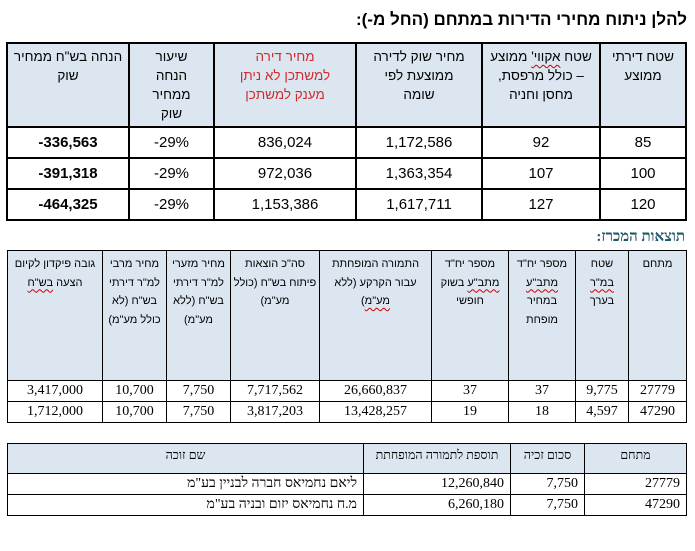 The width and height of the screenshot is (695, 551). I want to click on table-cell: 120, so click(643, 204).